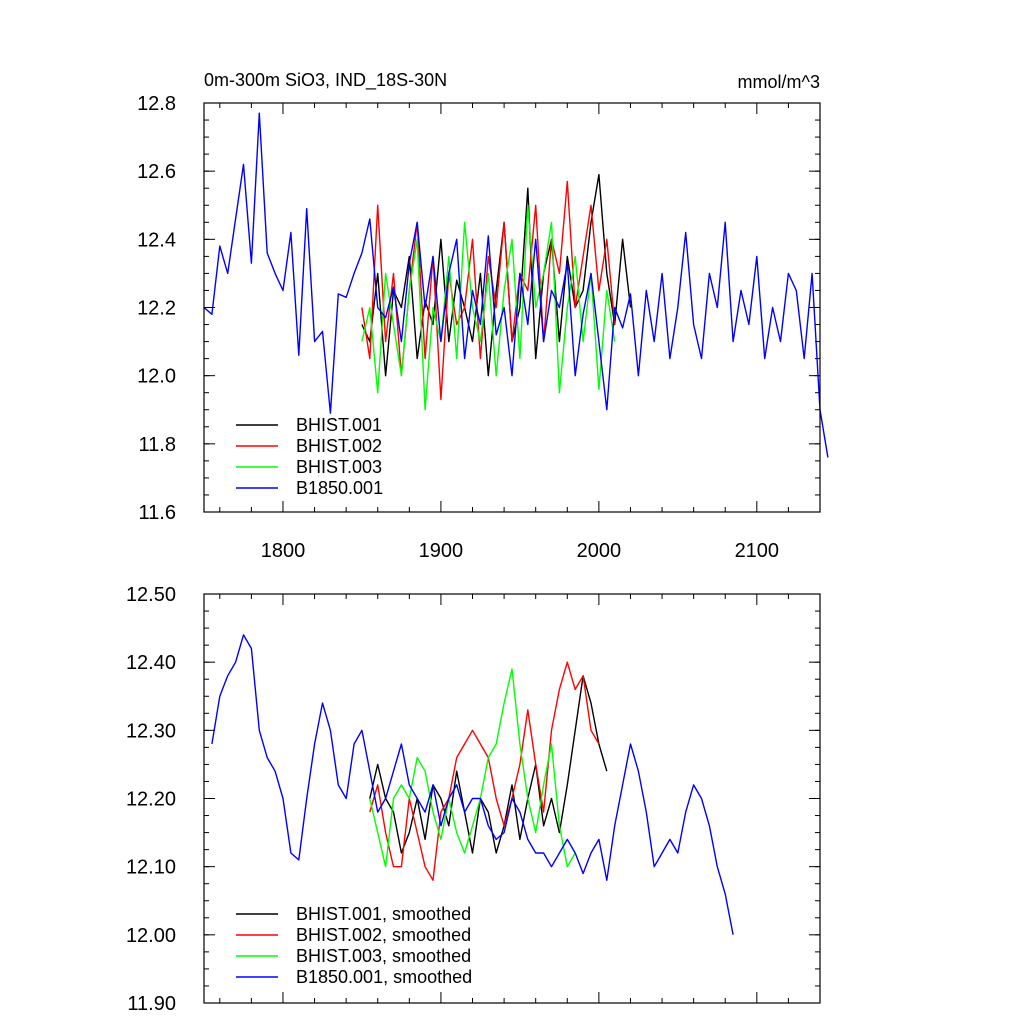 The image size is (1024, 1024). What do you see at coordinates (151, 868) in the screenshot?
I see `y-tick-label: 12.10` at bounding box center [151, 868].